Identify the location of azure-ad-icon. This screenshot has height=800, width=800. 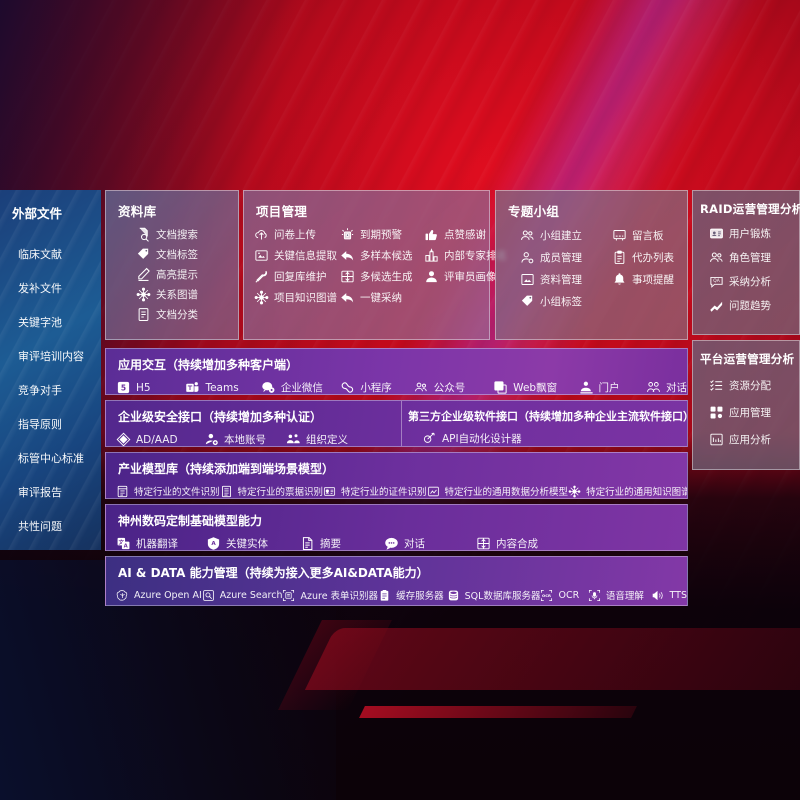
(123, 439).